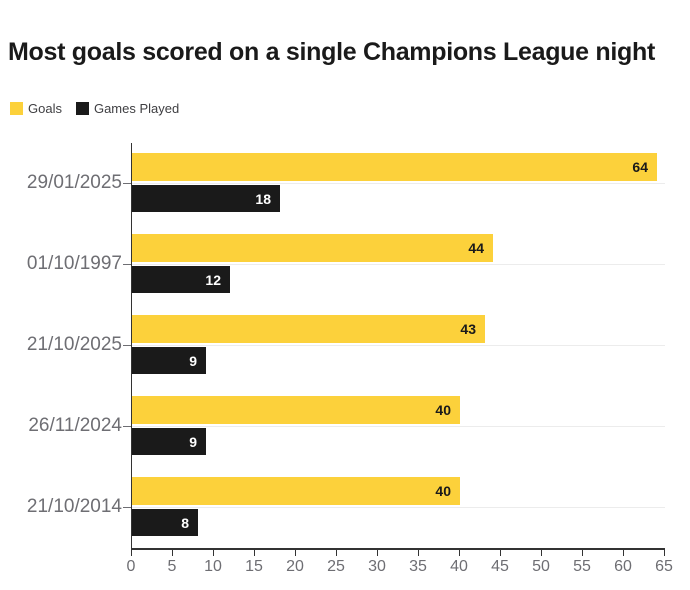  What do you see at coordinates (82, 108) in the screenshot?
I see `games-played-swatch-icon` at bounding box center [82, 108].